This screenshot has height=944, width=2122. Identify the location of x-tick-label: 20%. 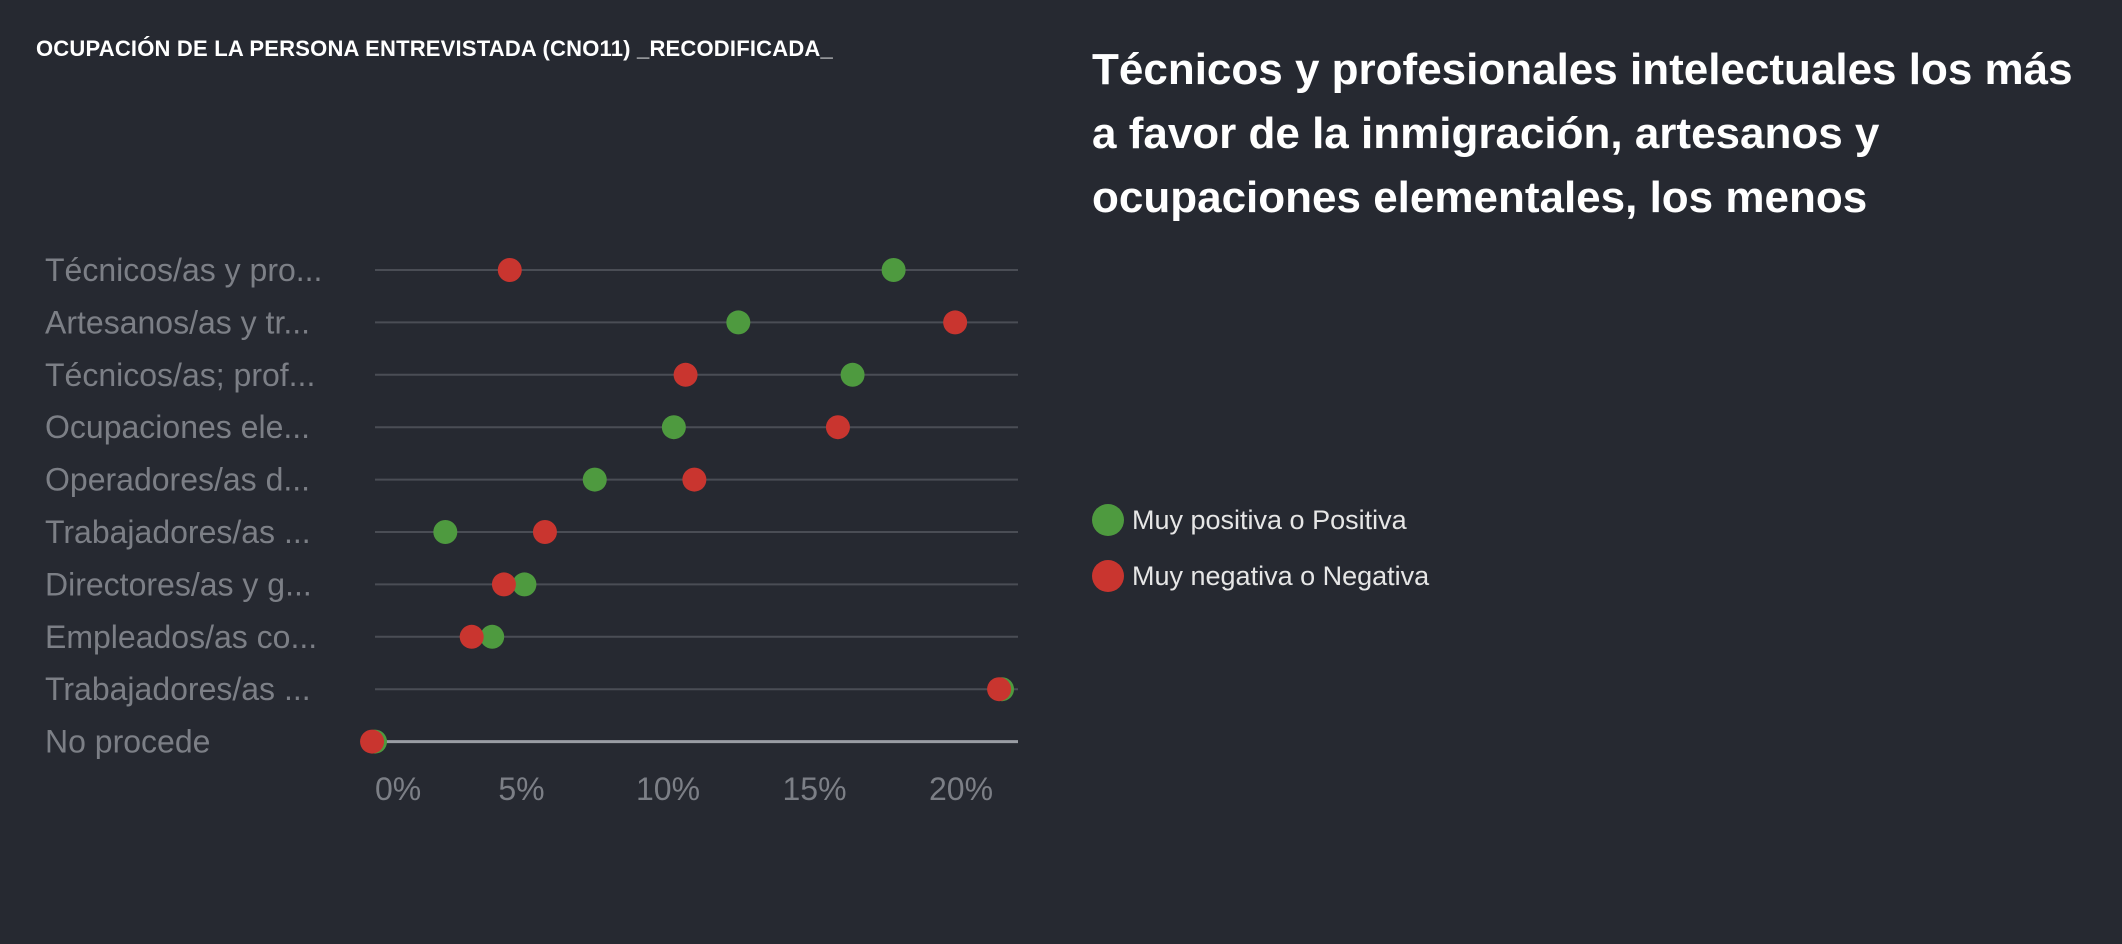
(961, 789).